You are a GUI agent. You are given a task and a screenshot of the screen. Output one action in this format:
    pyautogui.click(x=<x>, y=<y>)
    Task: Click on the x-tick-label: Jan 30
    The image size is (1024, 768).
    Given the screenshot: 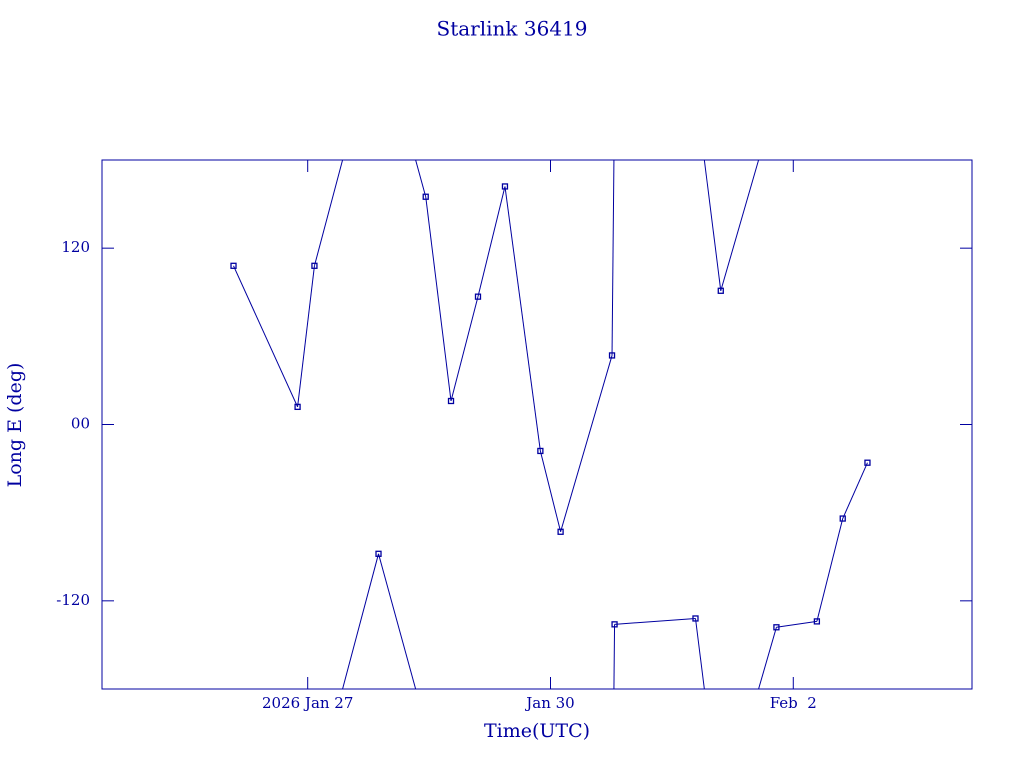 What is the action you would take?
    pyautogui.click(x=549, y=703)
    